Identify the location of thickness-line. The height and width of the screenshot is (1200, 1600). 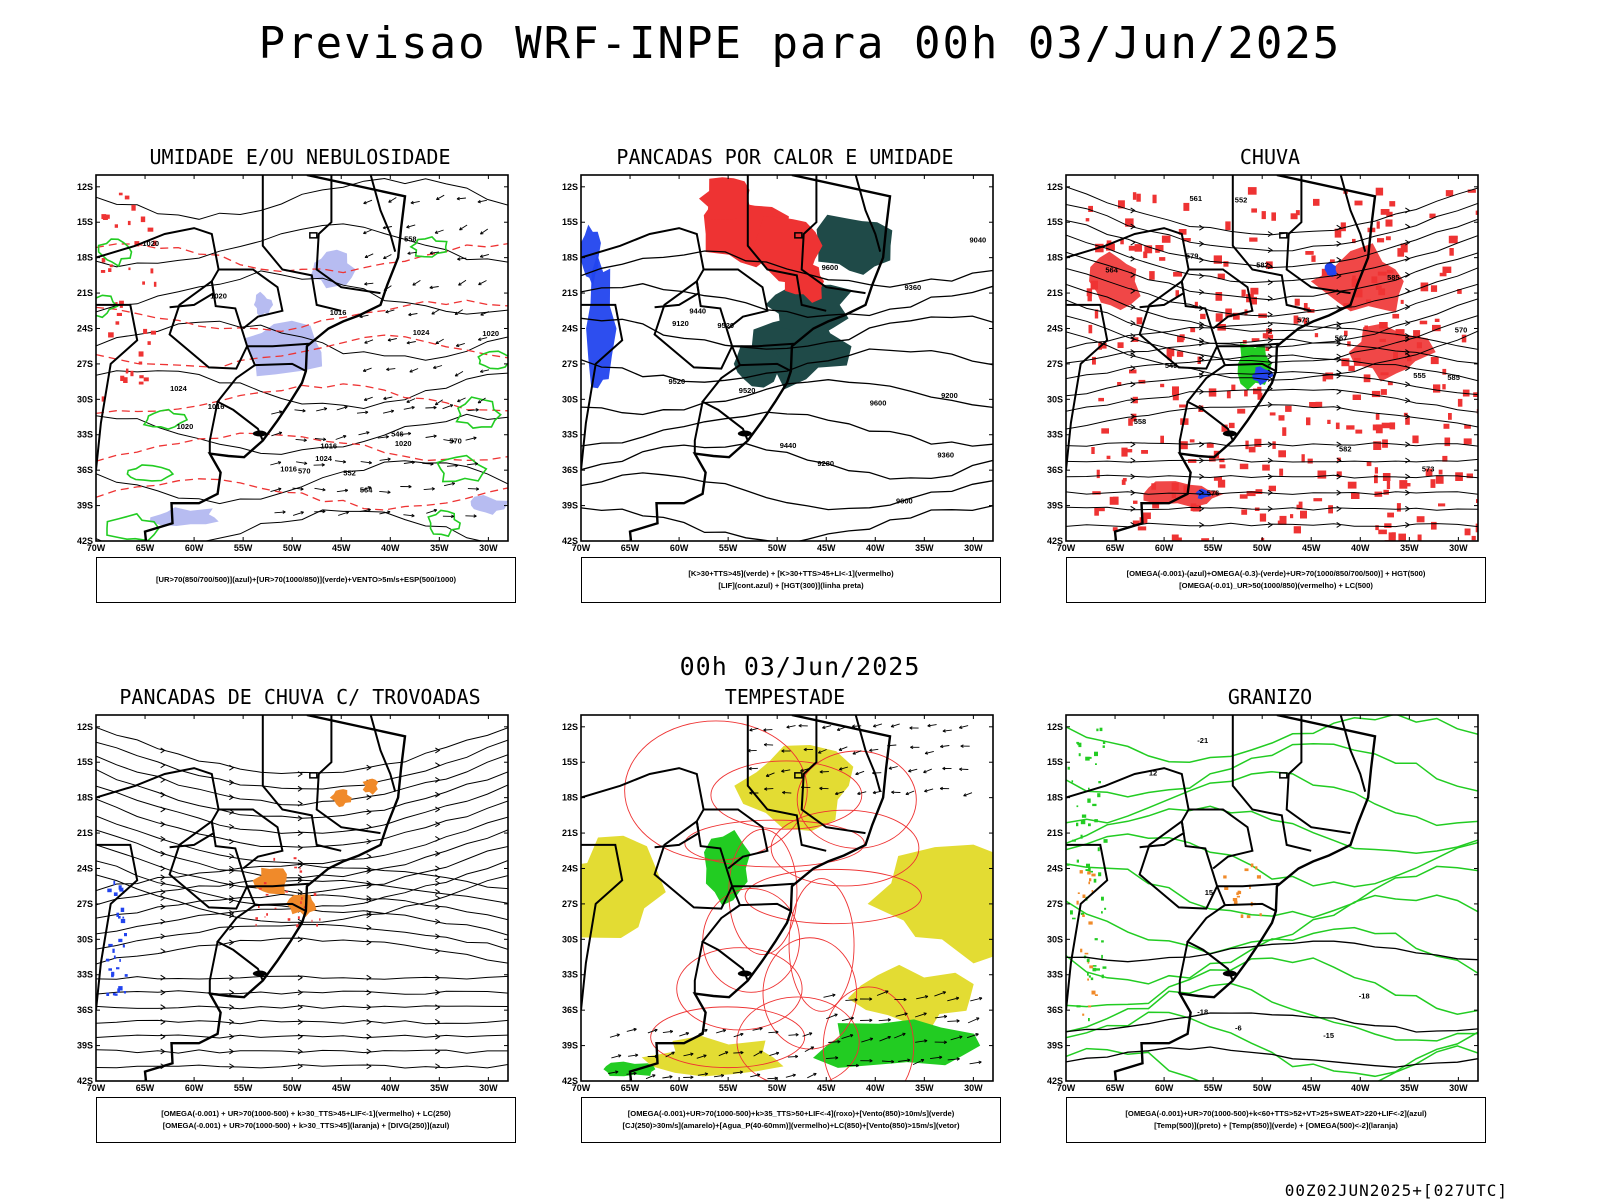
(302, 316).